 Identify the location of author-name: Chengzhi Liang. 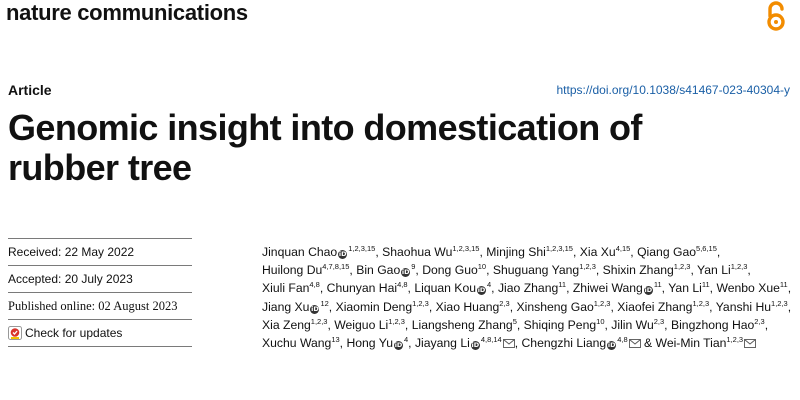
(564, 343).